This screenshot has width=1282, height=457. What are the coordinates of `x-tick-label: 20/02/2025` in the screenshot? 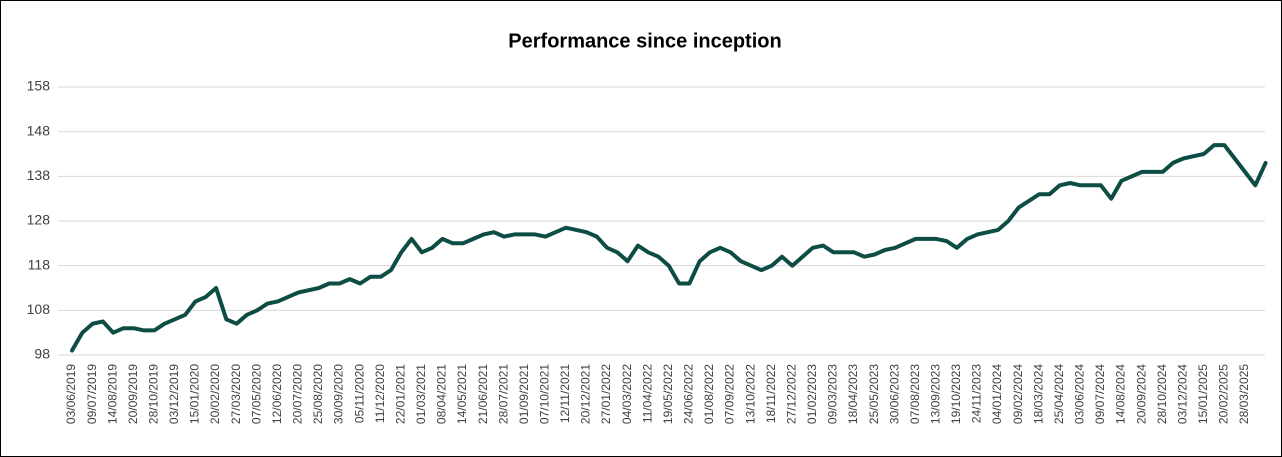 It's located at (1224, 394).